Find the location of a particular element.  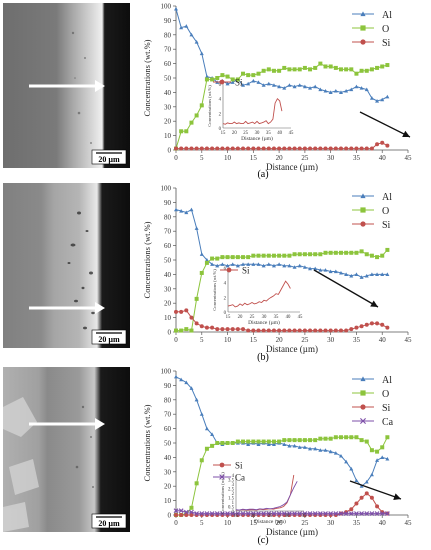

y-axis-label: Concentrations (wt.%) is located at coordinates (147, 77).